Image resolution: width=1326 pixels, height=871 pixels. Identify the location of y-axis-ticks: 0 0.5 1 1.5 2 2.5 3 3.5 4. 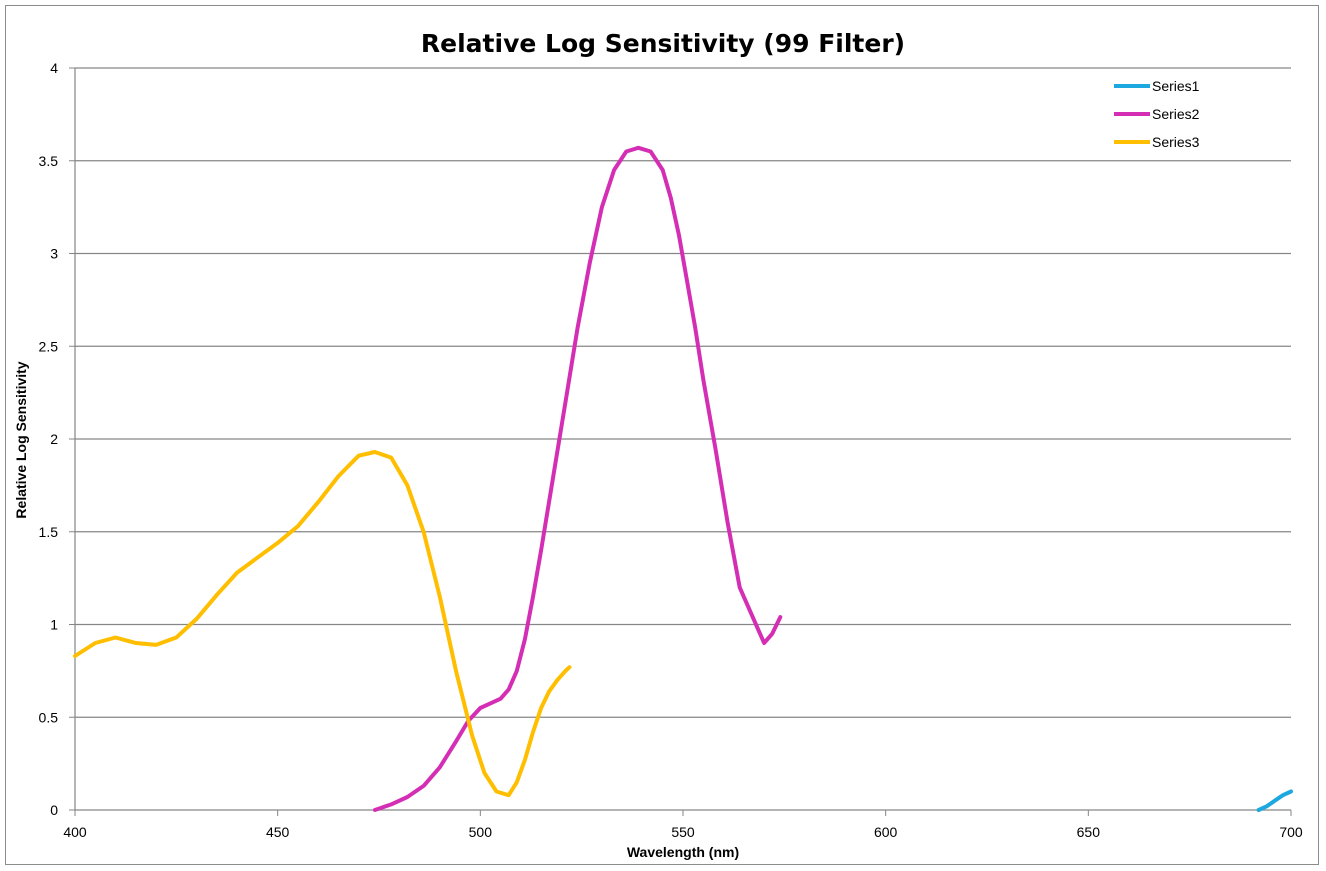
(57, 439).